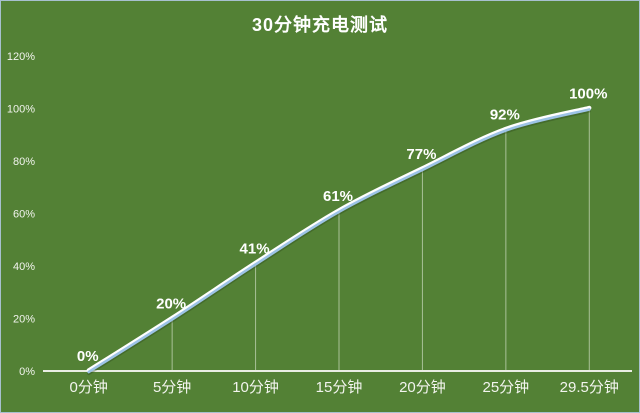 This screenshot has width=640, height=413. Describe the element at coordinates (172, 387) in the screenshot. I see `x-axis-tick-label: 5分钟` at that location.